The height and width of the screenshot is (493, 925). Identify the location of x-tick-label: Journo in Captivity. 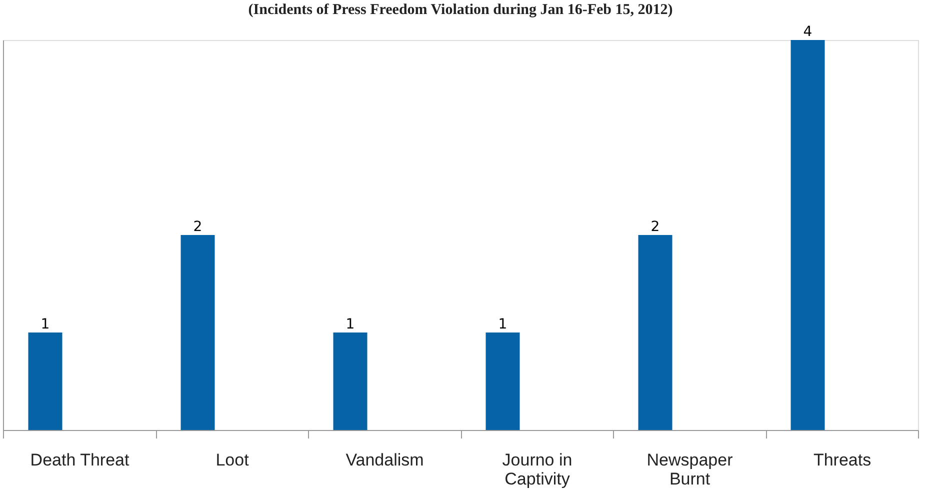
(537, 469).